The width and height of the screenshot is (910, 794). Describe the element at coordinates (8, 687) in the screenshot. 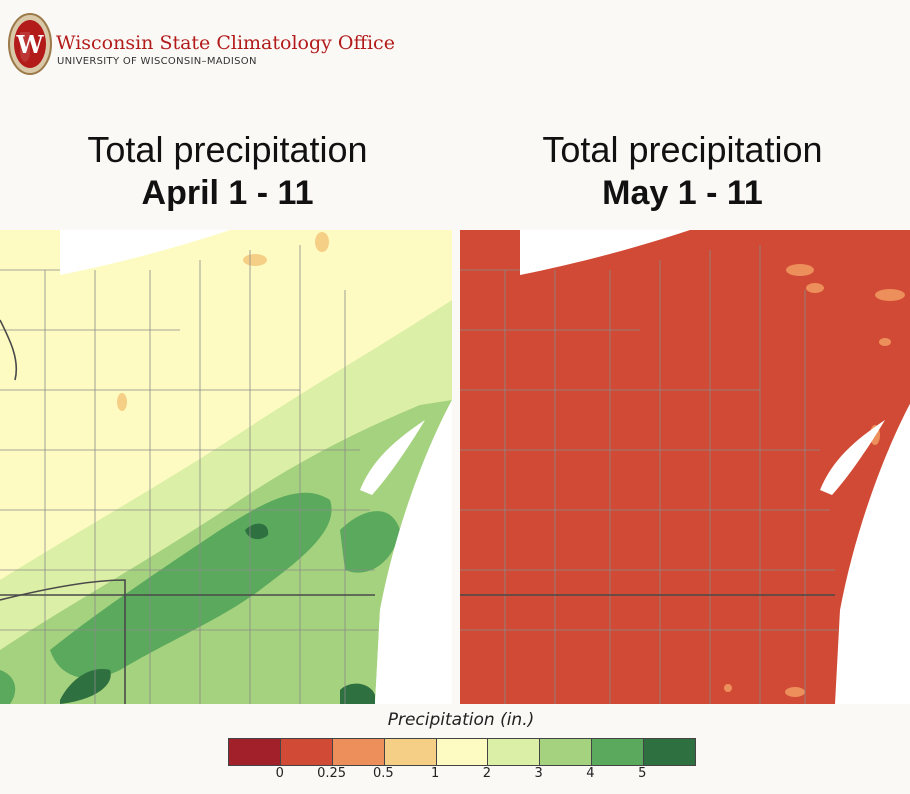

I see `precip-band-4-5-sw` at that location.